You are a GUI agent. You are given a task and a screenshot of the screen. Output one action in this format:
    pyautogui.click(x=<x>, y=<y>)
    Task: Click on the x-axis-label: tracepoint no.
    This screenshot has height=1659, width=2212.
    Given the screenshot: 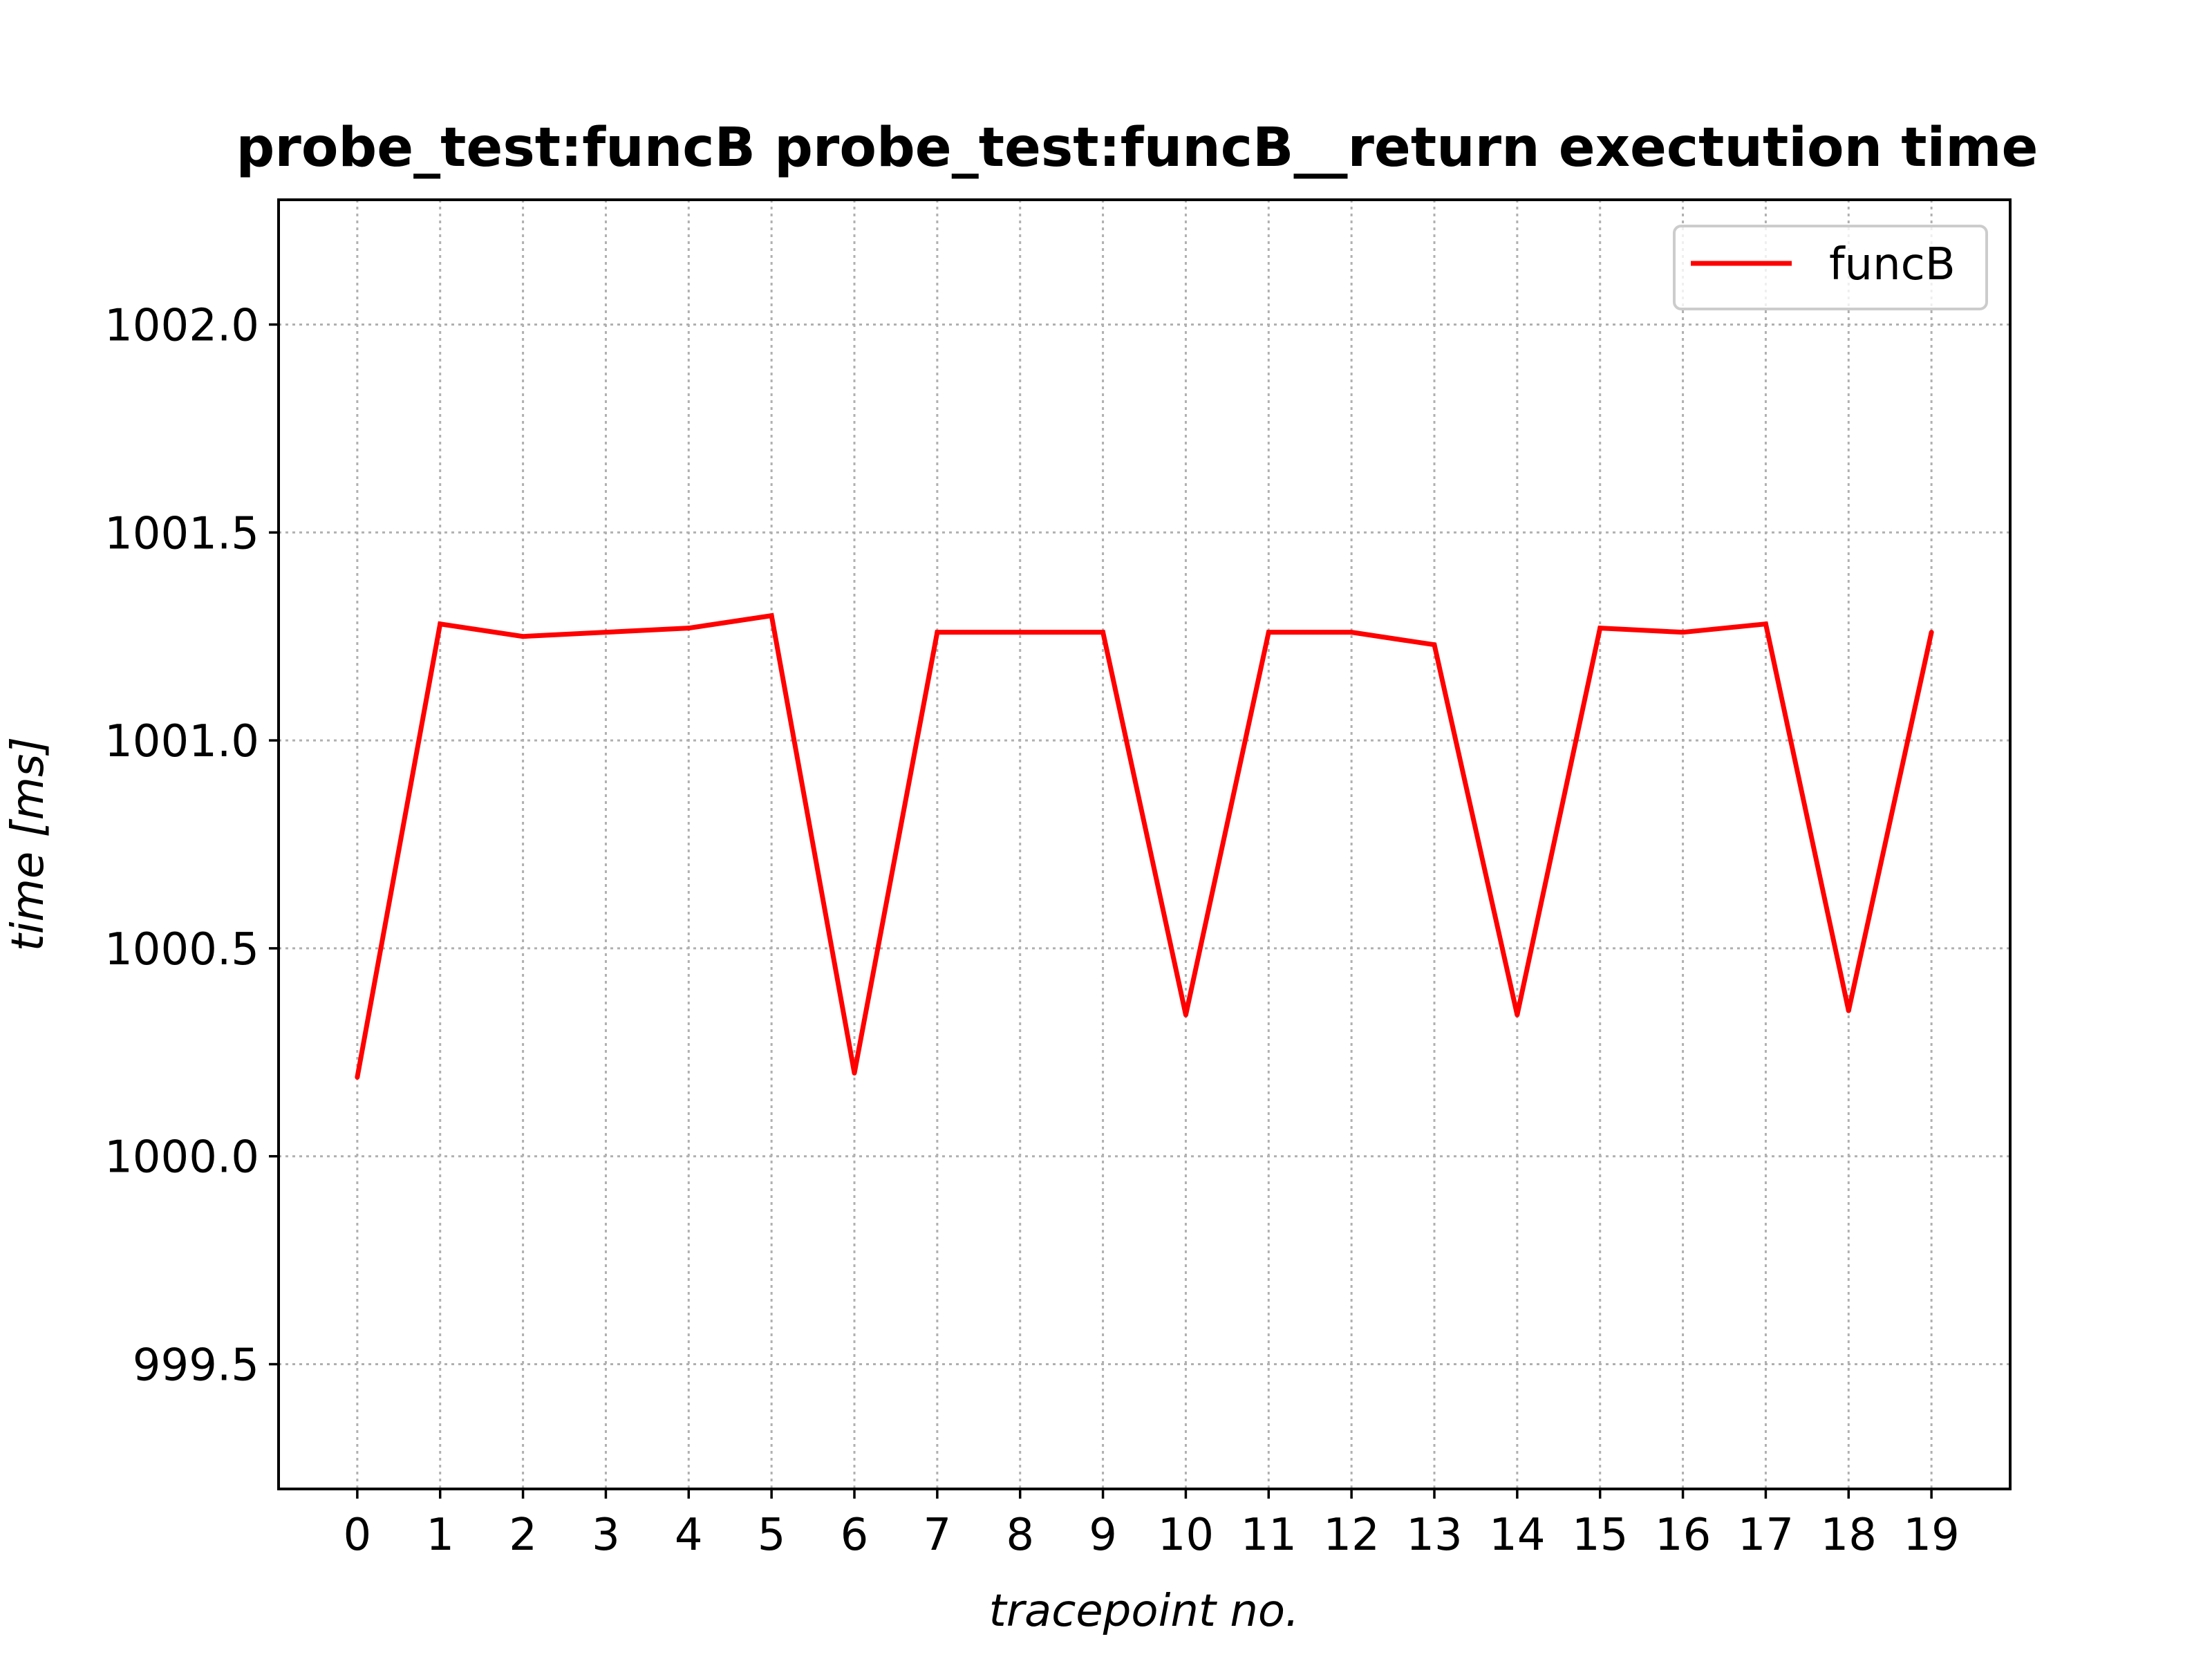 What is the action you would take?
    pyautogui.click(x=1145, y=1611)
    